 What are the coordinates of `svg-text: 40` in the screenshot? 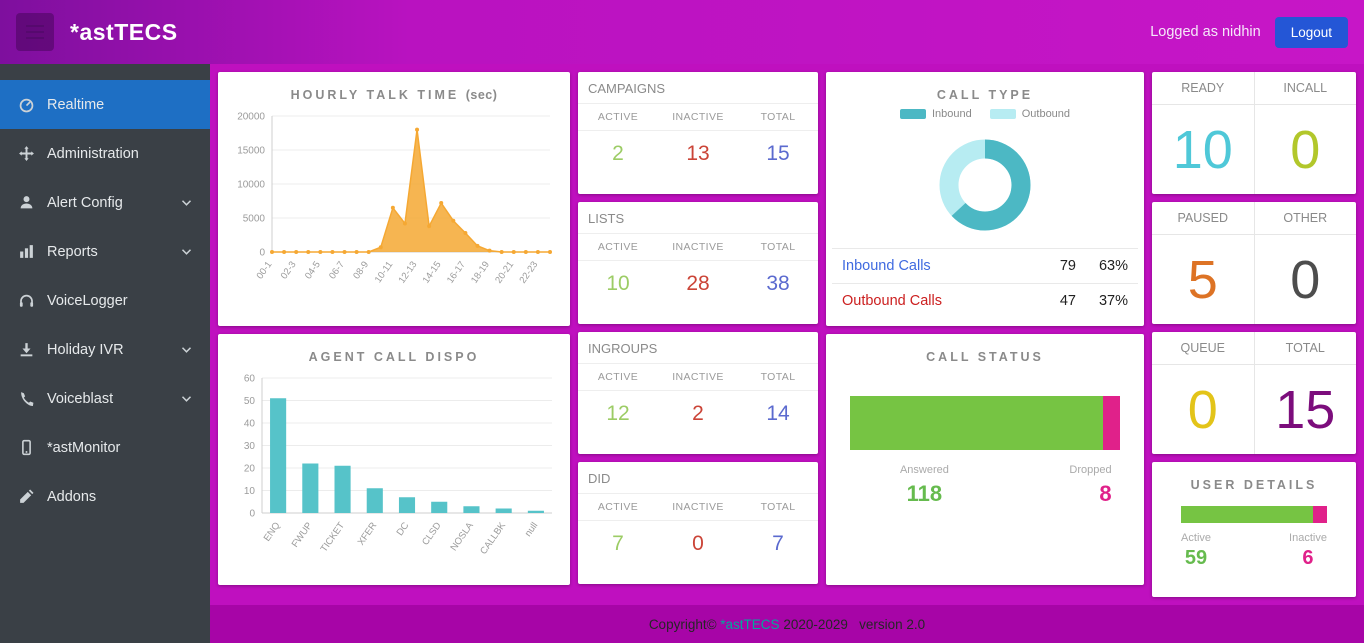 It's located at (250, 424).